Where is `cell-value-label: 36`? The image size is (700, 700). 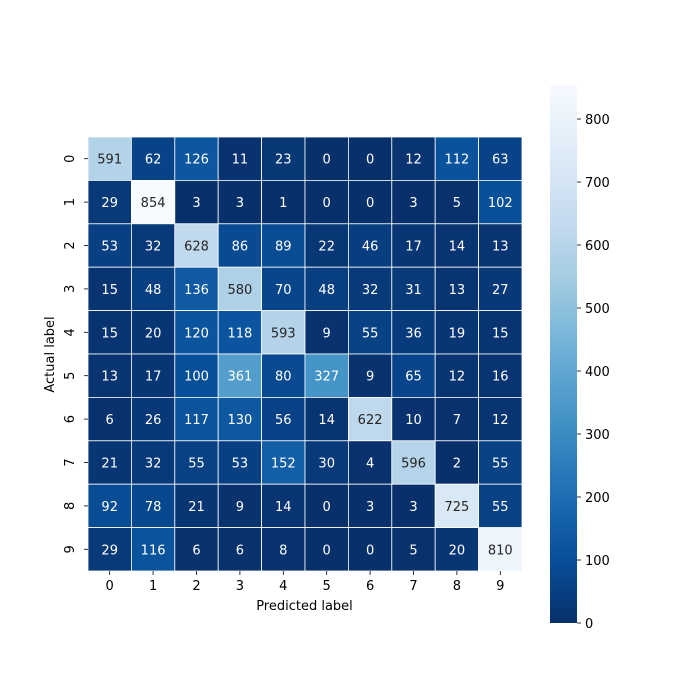
cell-value-label: 36 is located at coordinates (413, 333).